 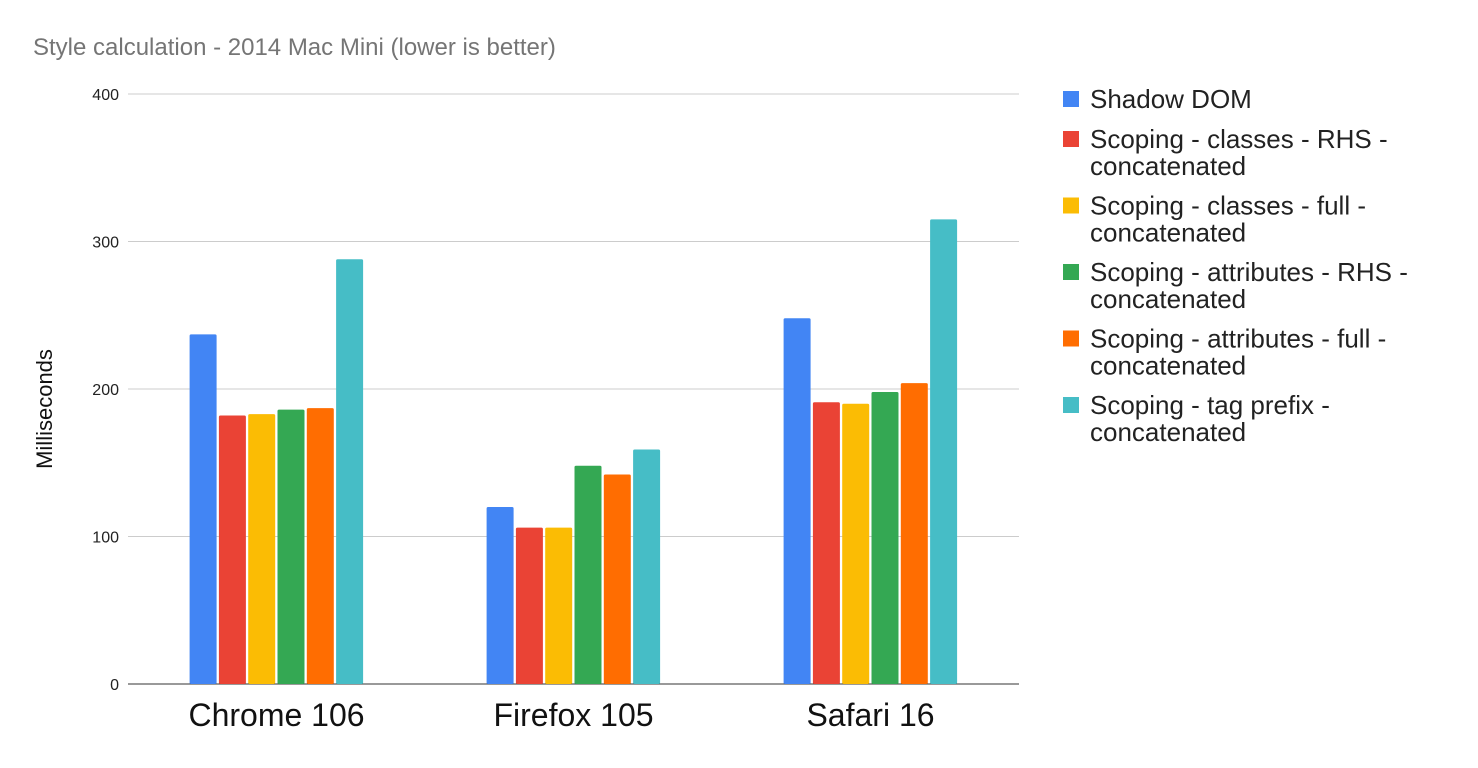 I want to click on legend-label: Scoping - classes - full -, so click(x=1228, y=206).